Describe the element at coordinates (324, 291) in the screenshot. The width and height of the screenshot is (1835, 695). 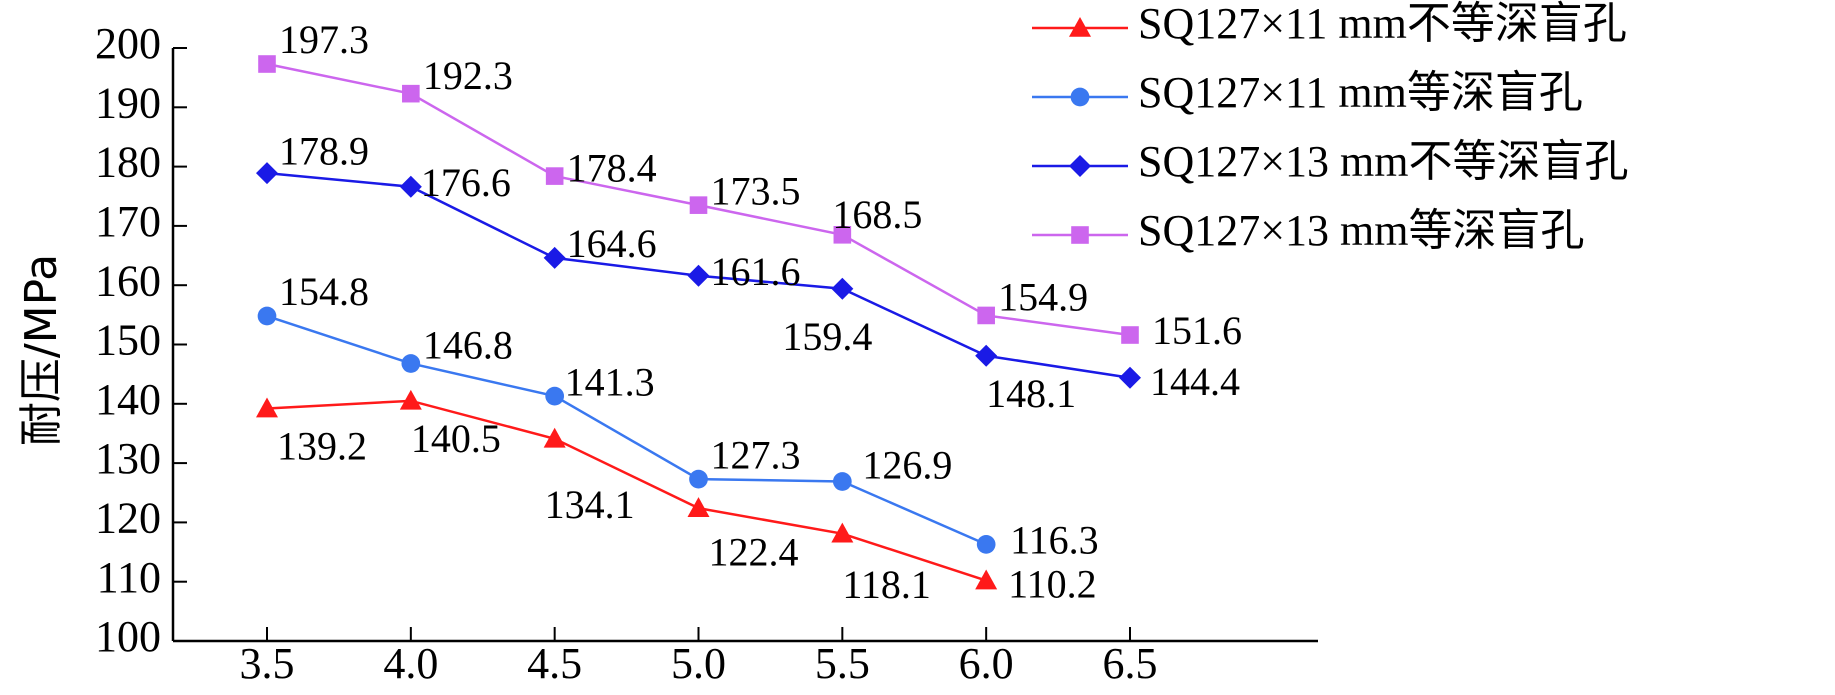
I see `data-label: 154.8` at that location.